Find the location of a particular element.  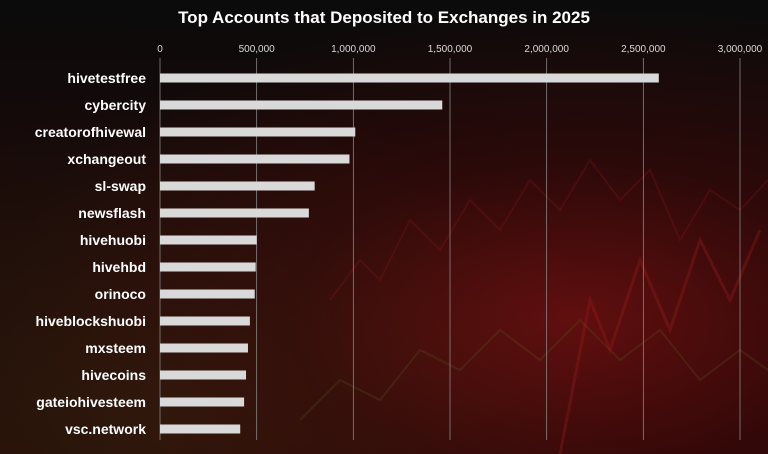

category-label: gateiohivesteem is located at coordinates (91, 402).